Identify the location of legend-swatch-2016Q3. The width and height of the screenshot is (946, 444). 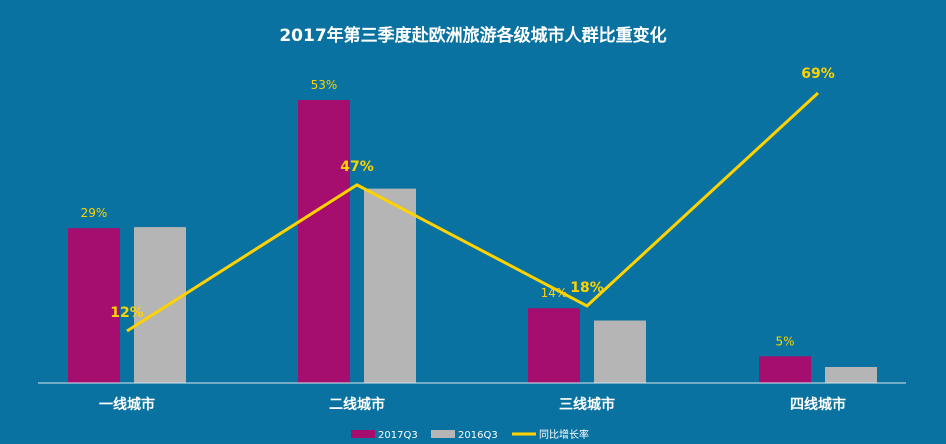
(443, 434).